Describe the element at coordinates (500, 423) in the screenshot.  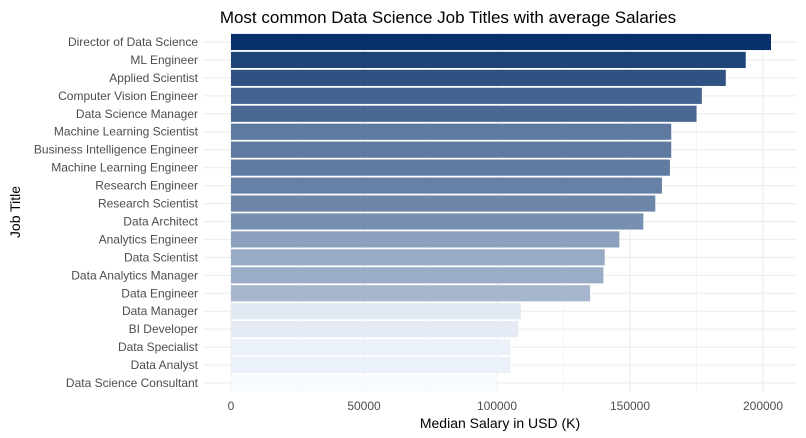
I see `x-axis-title: Median Salary in USD (K)` at that location.